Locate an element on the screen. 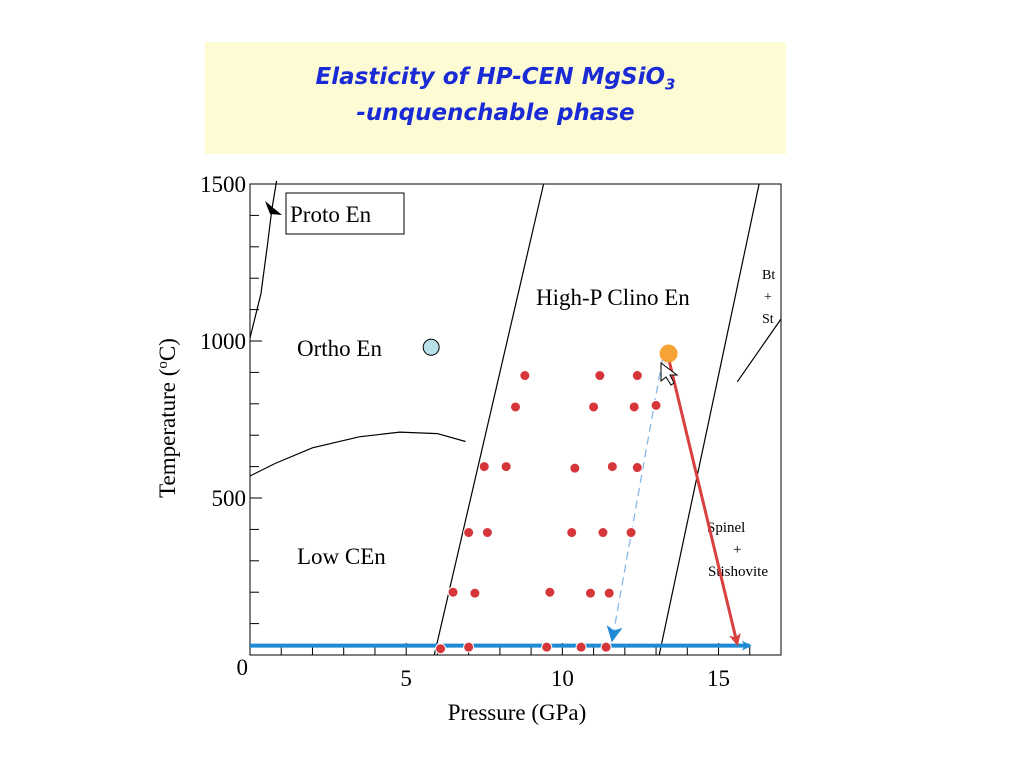 This screenshot has height=768, width=1024. data-points is located at coordinates (548, 512).